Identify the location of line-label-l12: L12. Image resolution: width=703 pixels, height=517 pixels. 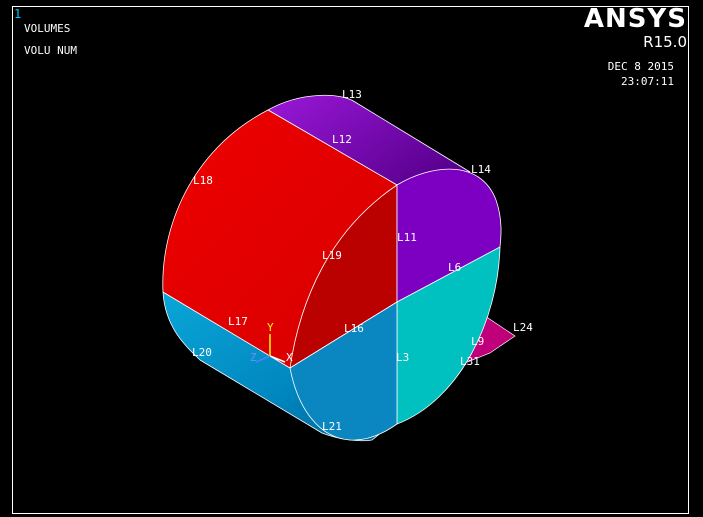
(342, 139).